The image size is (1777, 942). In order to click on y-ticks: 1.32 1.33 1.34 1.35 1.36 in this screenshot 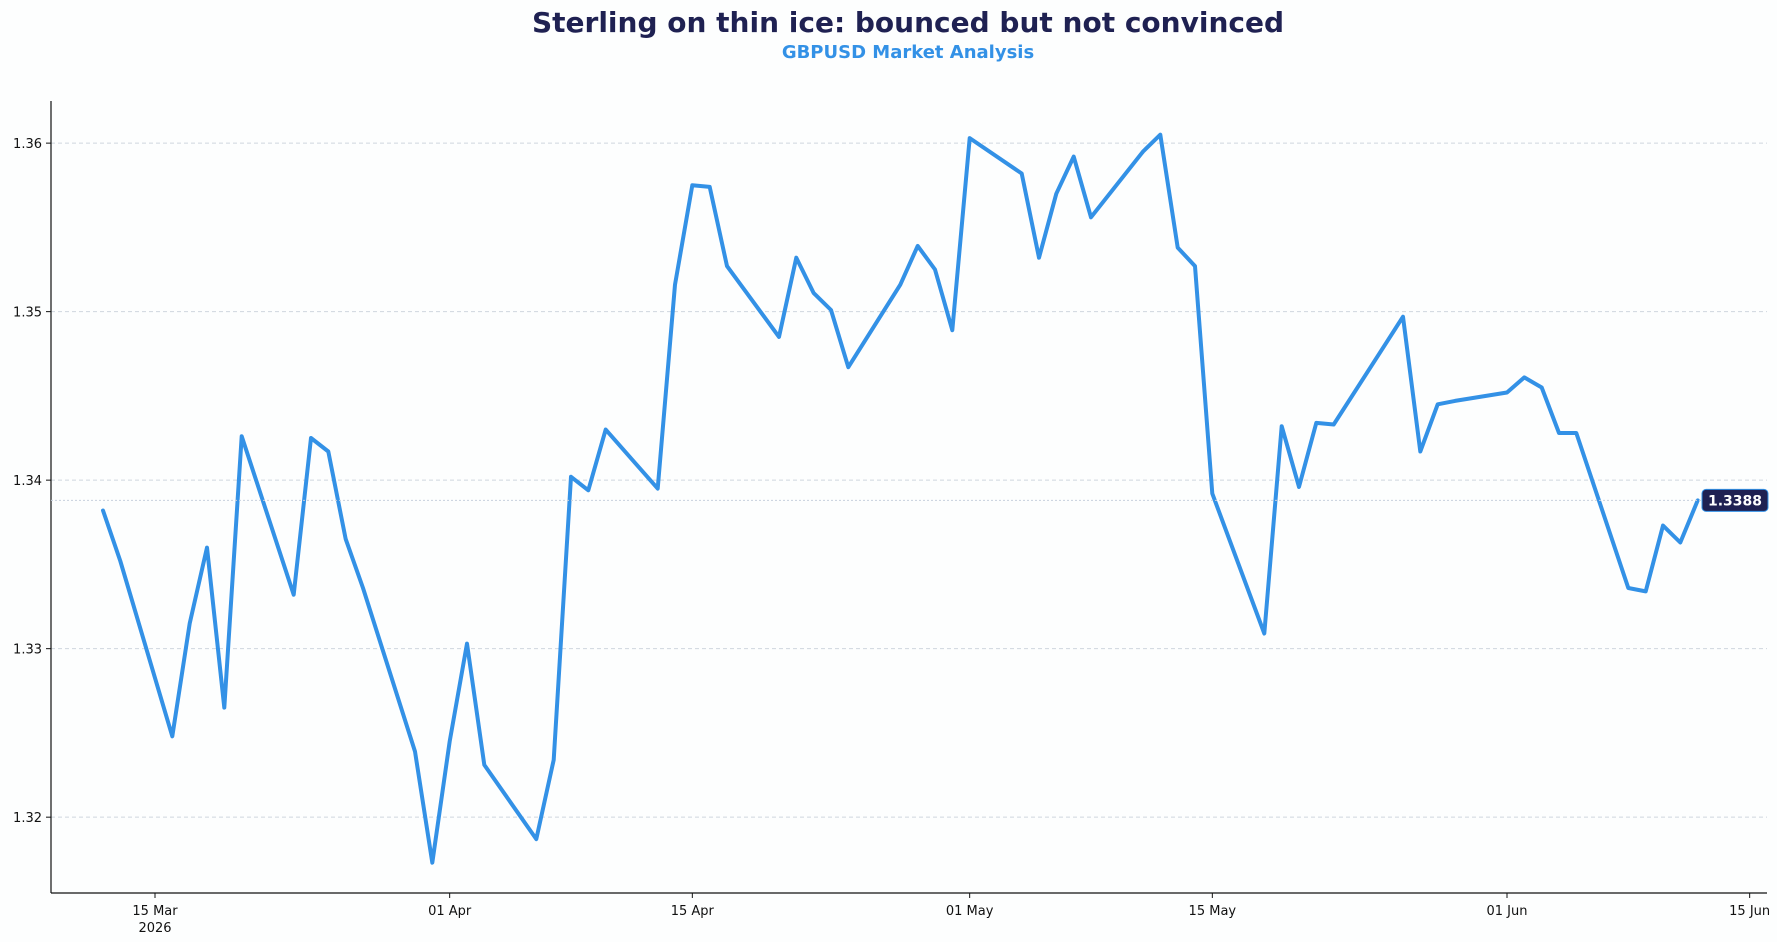, I will do `click(32, 481)`.